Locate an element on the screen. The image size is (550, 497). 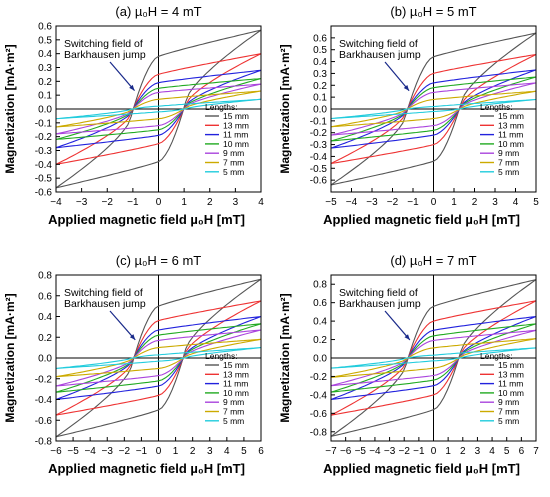
y-tick-label: 0.8 is located at coordinates (320, 285).